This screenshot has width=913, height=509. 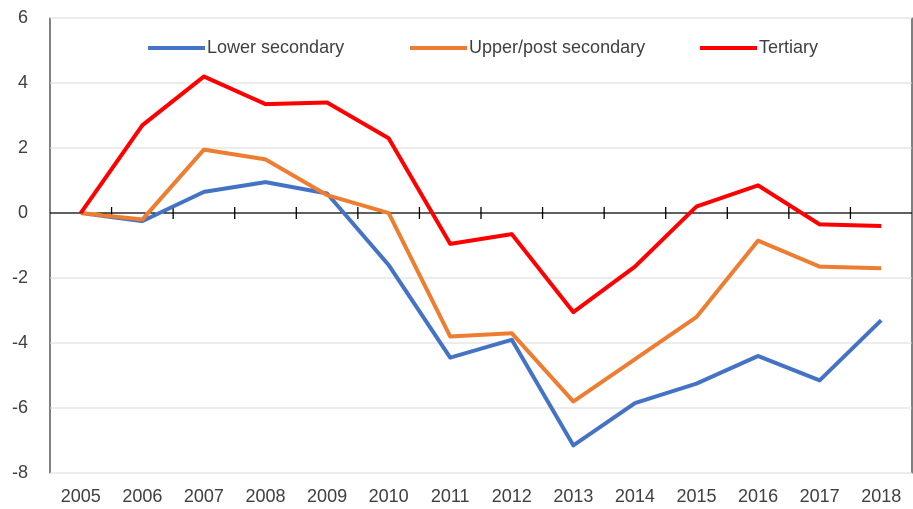 What do you see at coordinates (20, 472) in the screenshot?
I see `y-tick-label: -8` at bounding box center [20, 472].